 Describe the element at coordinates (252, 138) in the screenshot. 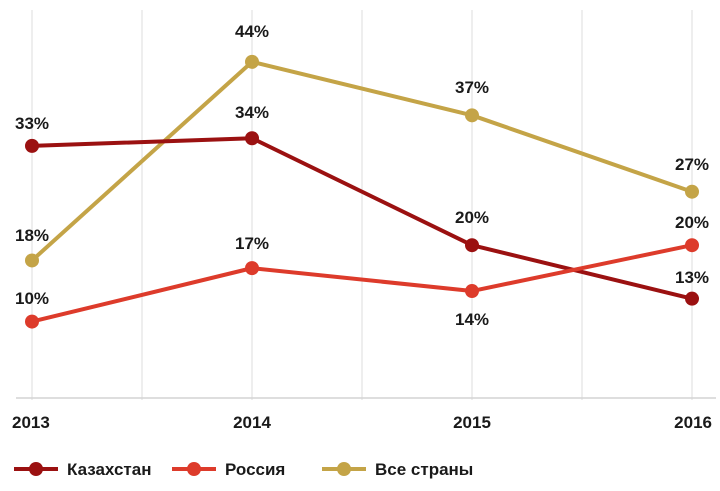

I see `point-kazakhstan-2014` at that location.